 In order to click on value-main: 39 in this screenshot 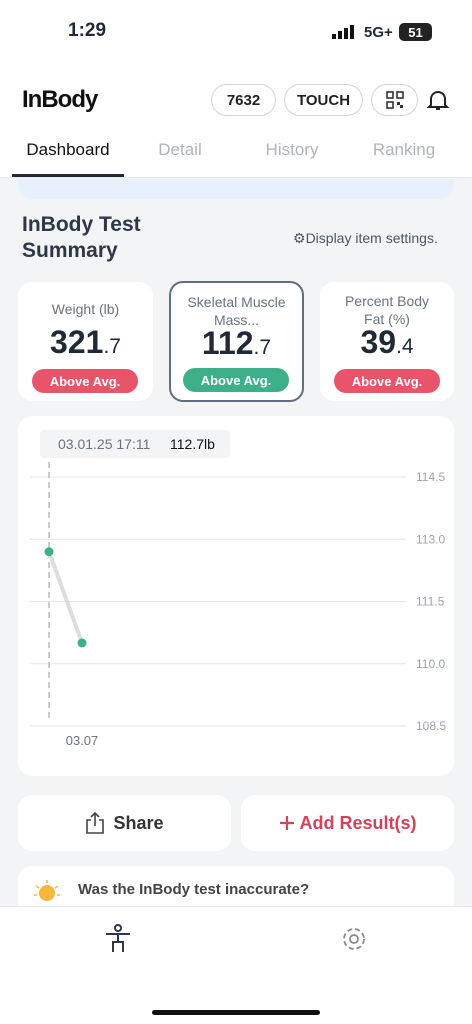, I will do `click(378, 342)`.